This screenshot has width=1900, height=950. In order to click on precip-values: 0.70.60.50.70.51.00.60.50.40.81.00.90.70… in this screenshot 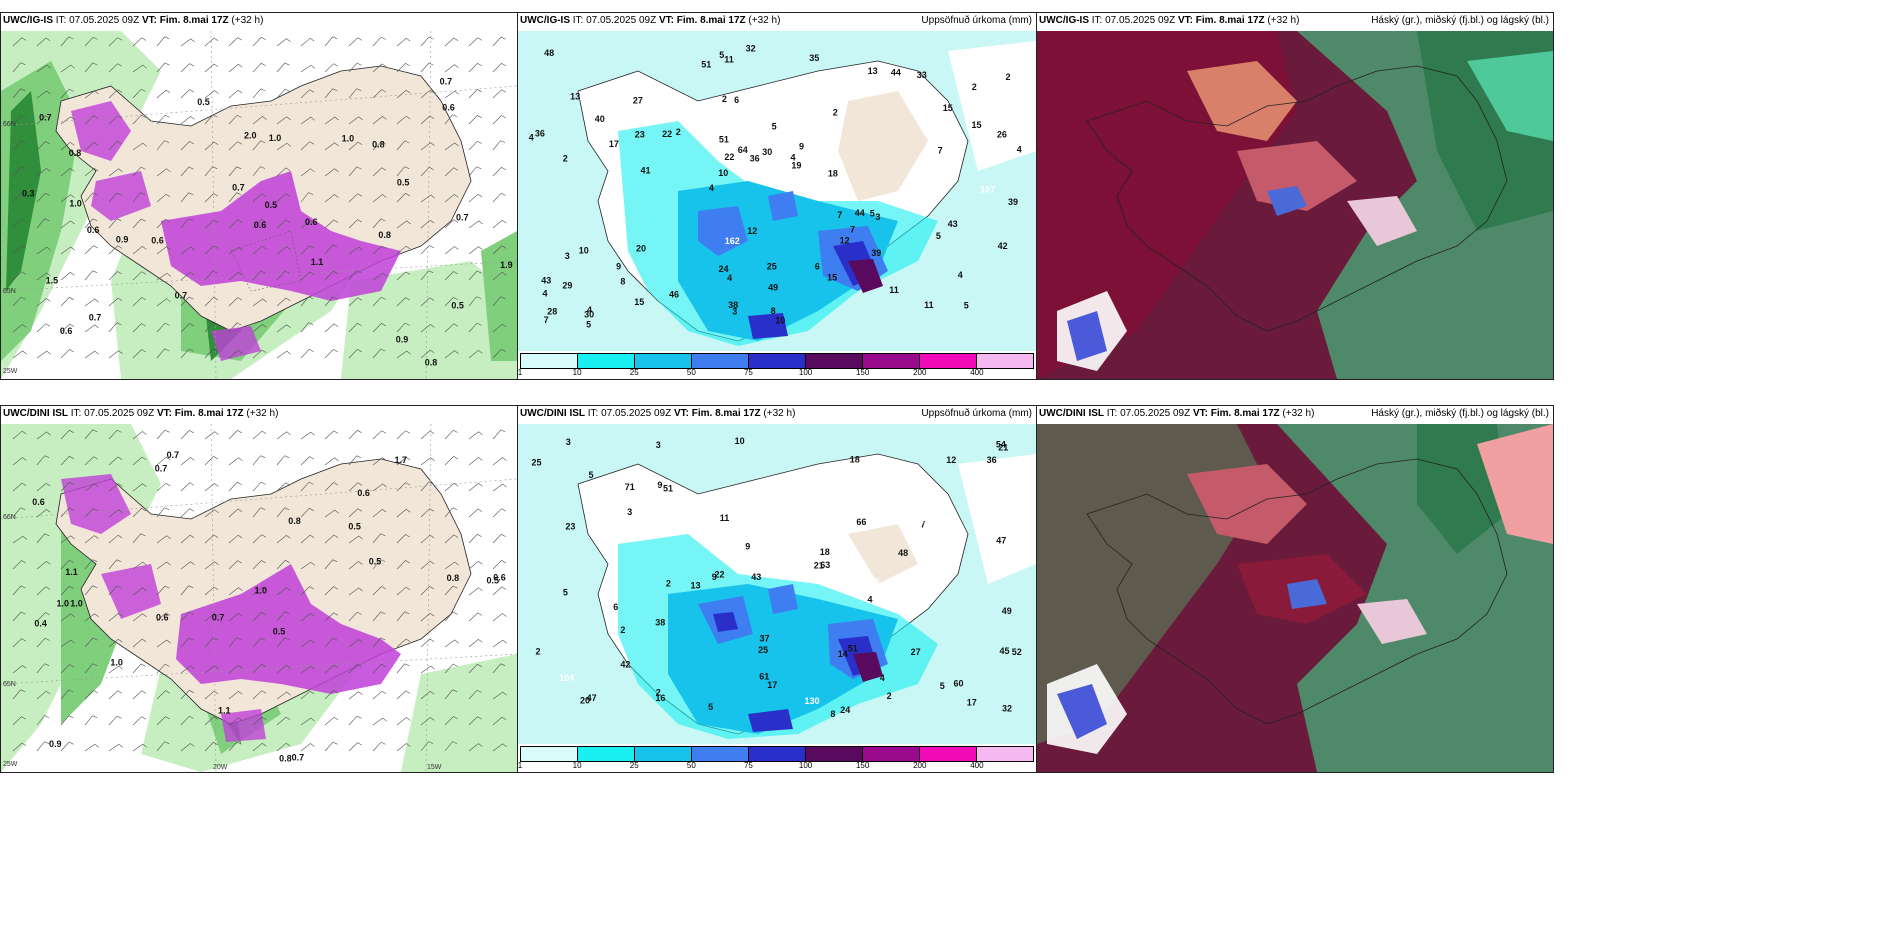, I will do `click(268, 607)`.